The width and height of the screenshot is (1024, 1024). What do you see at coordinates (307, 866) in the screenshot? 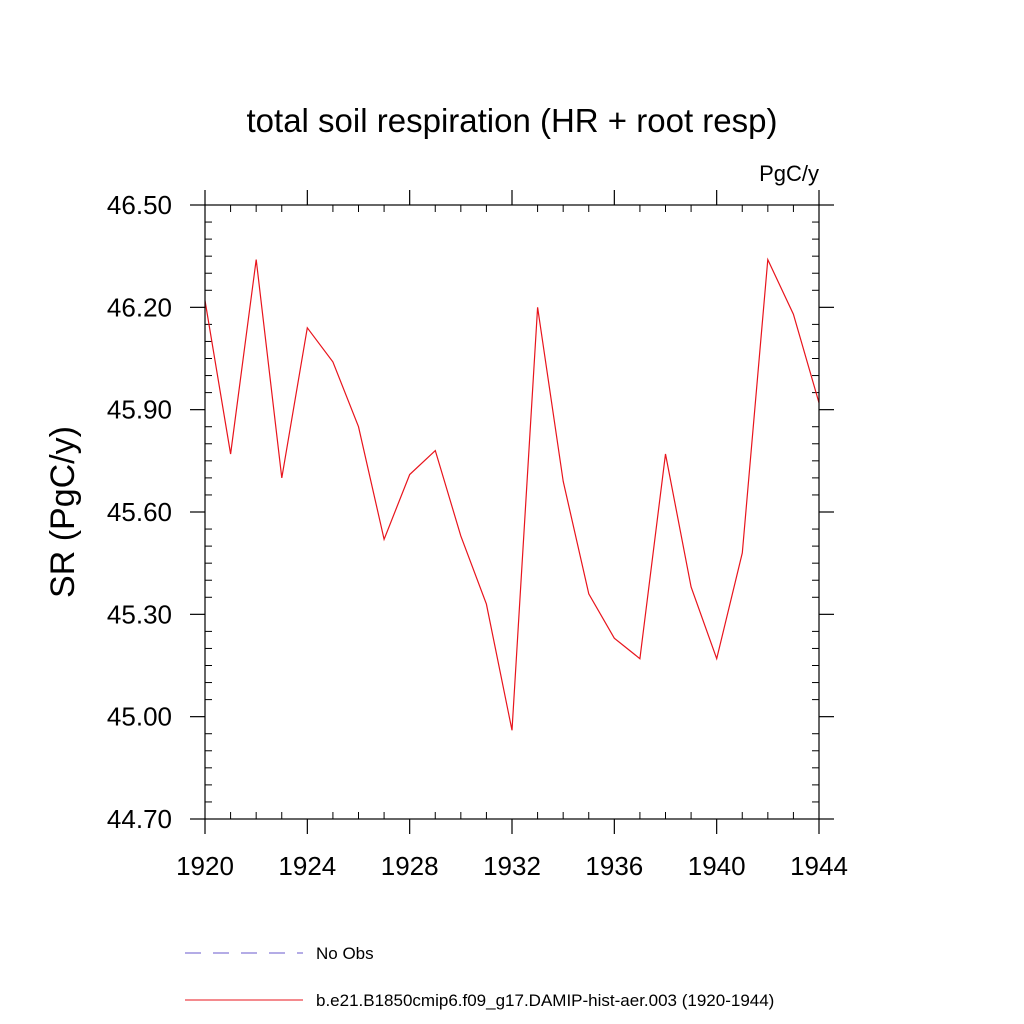
I see `x-tick-label: 1924` at bounding box center [307, 866].